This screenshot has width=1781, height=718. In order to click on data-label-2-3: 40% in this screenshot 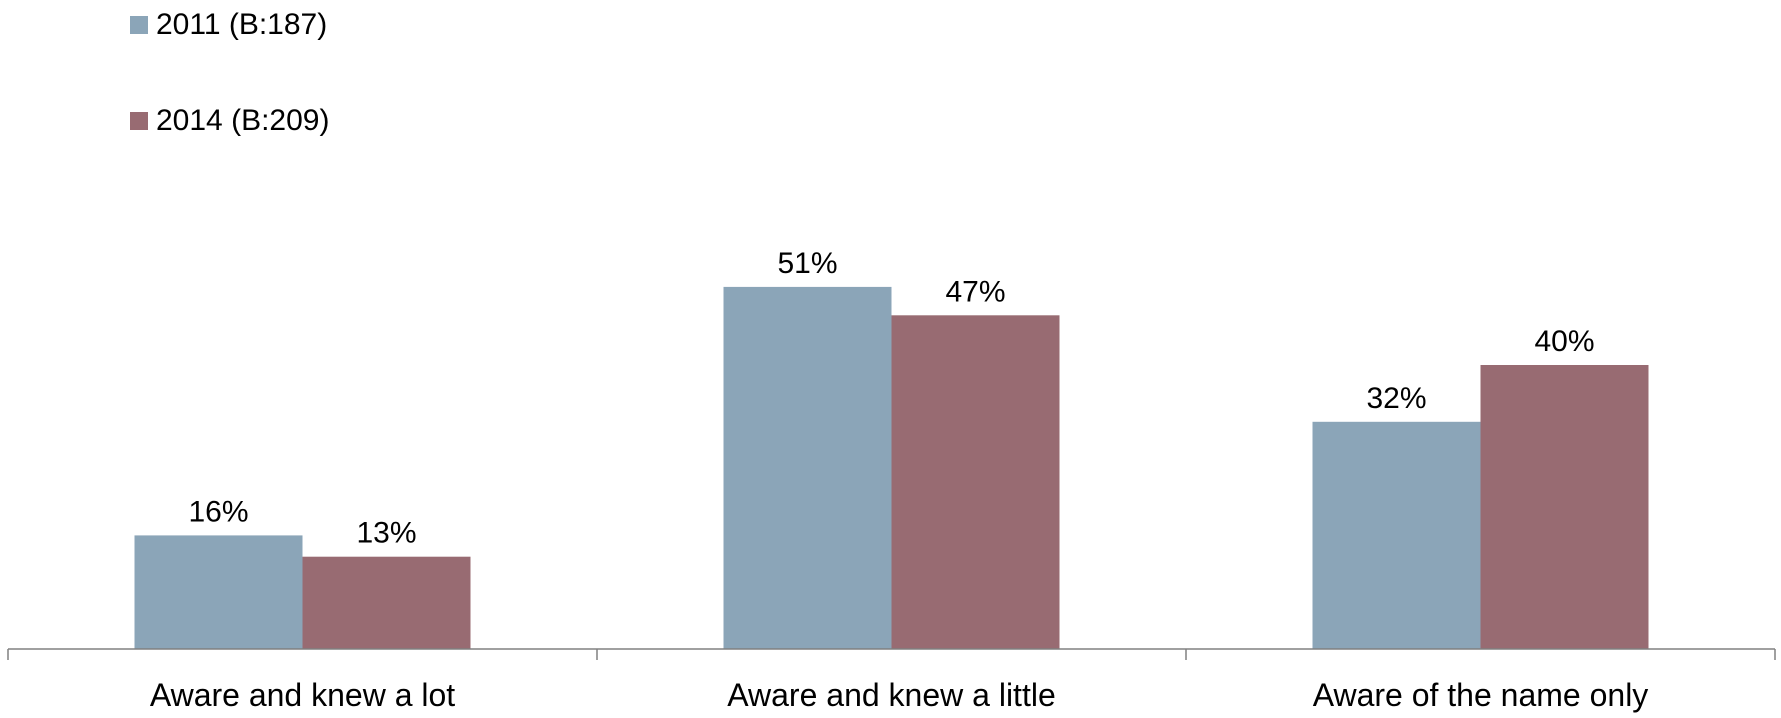, I will do `click(1564, 341)`.